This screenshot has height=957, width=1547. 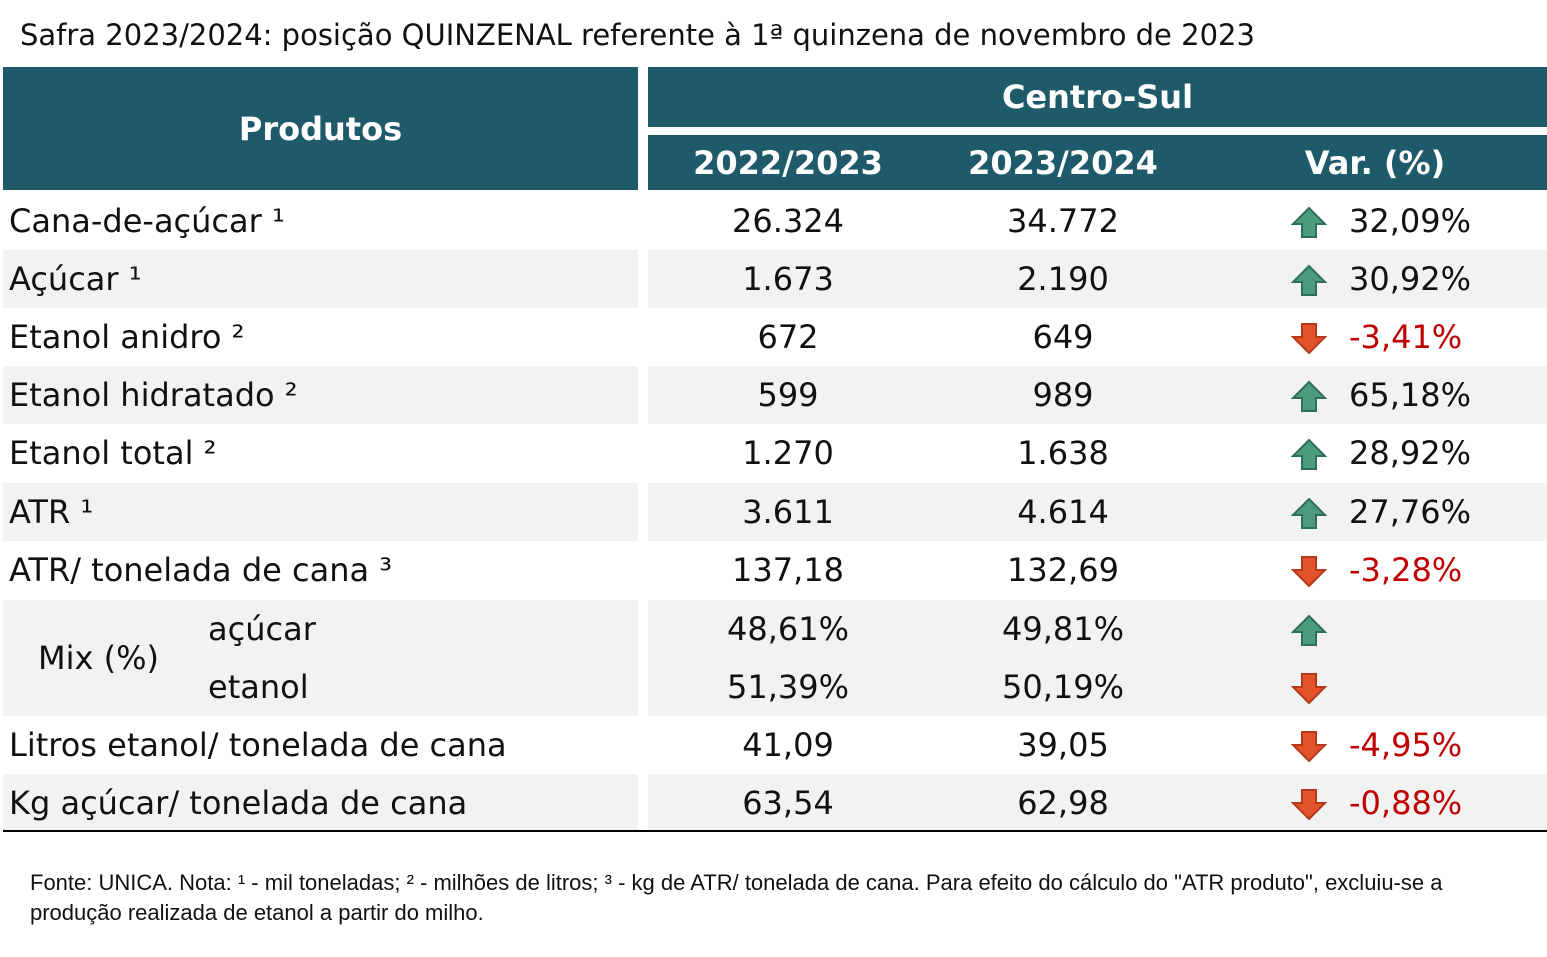 I want to click on cell: 1.638, so click(x=1063, y=453).